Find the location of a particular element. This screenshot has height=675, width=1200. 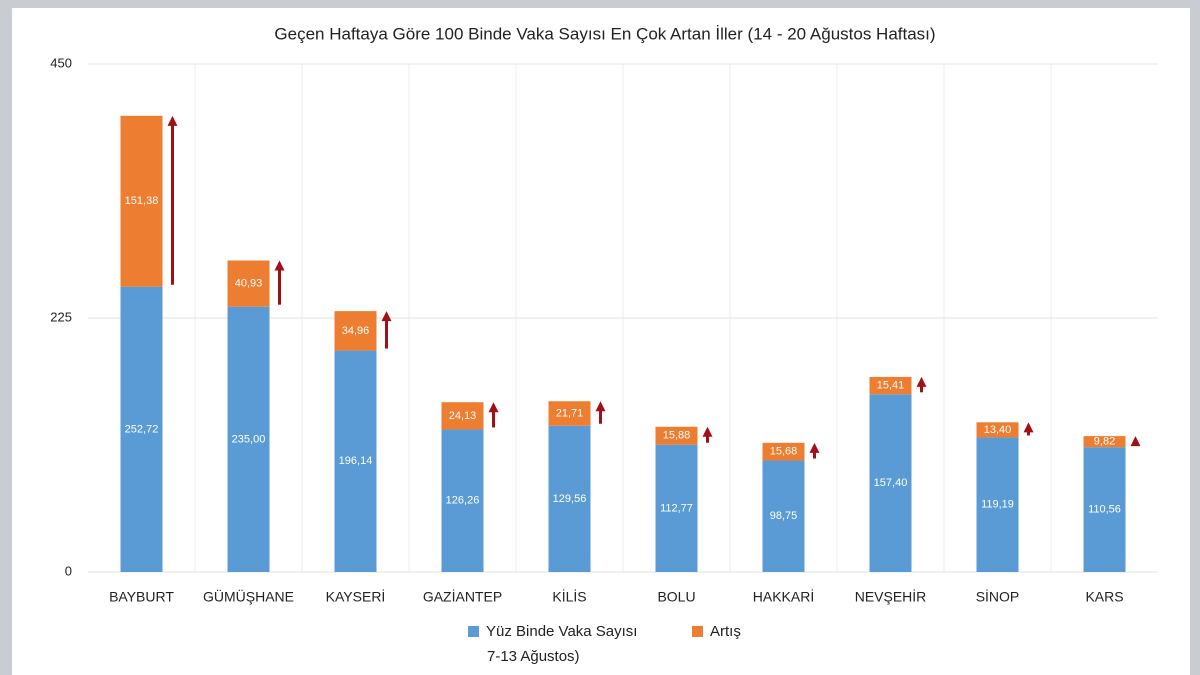

y-tick-label: 225 is located at coordinates (61, 316).